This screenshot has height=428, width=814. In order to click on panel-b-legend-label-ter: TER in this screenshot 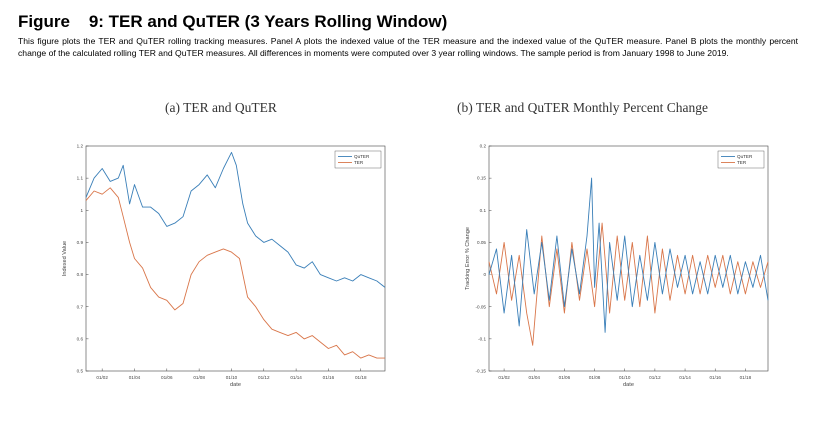, I will do `click(742, 162)`.